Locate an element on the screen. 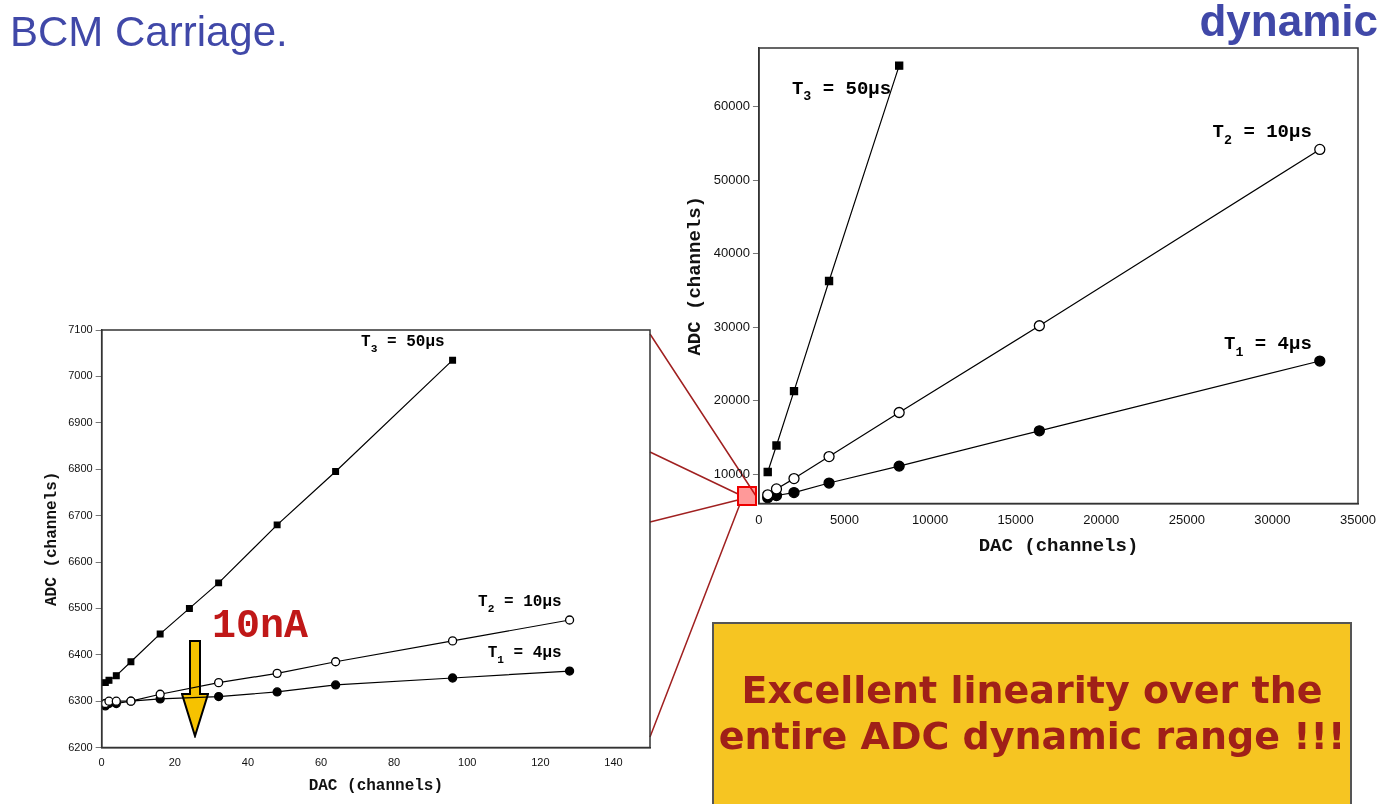  text: Excellent linearity over the entire ADC dynamic range !!! is located at coordinates (1032, 713).